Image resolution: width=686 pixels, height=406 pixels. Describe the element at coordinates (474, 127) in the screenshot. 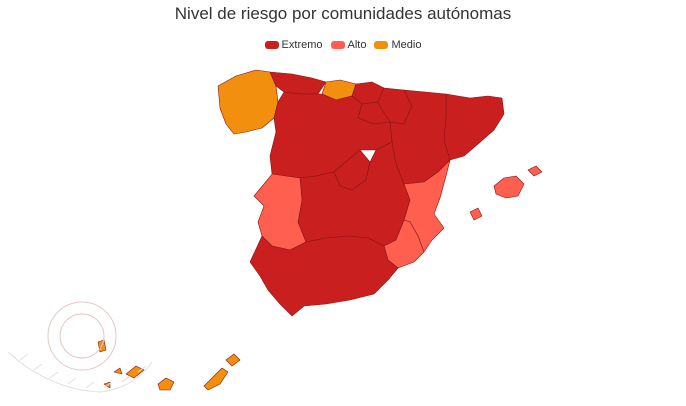

I see `region-cataluna` at that location.